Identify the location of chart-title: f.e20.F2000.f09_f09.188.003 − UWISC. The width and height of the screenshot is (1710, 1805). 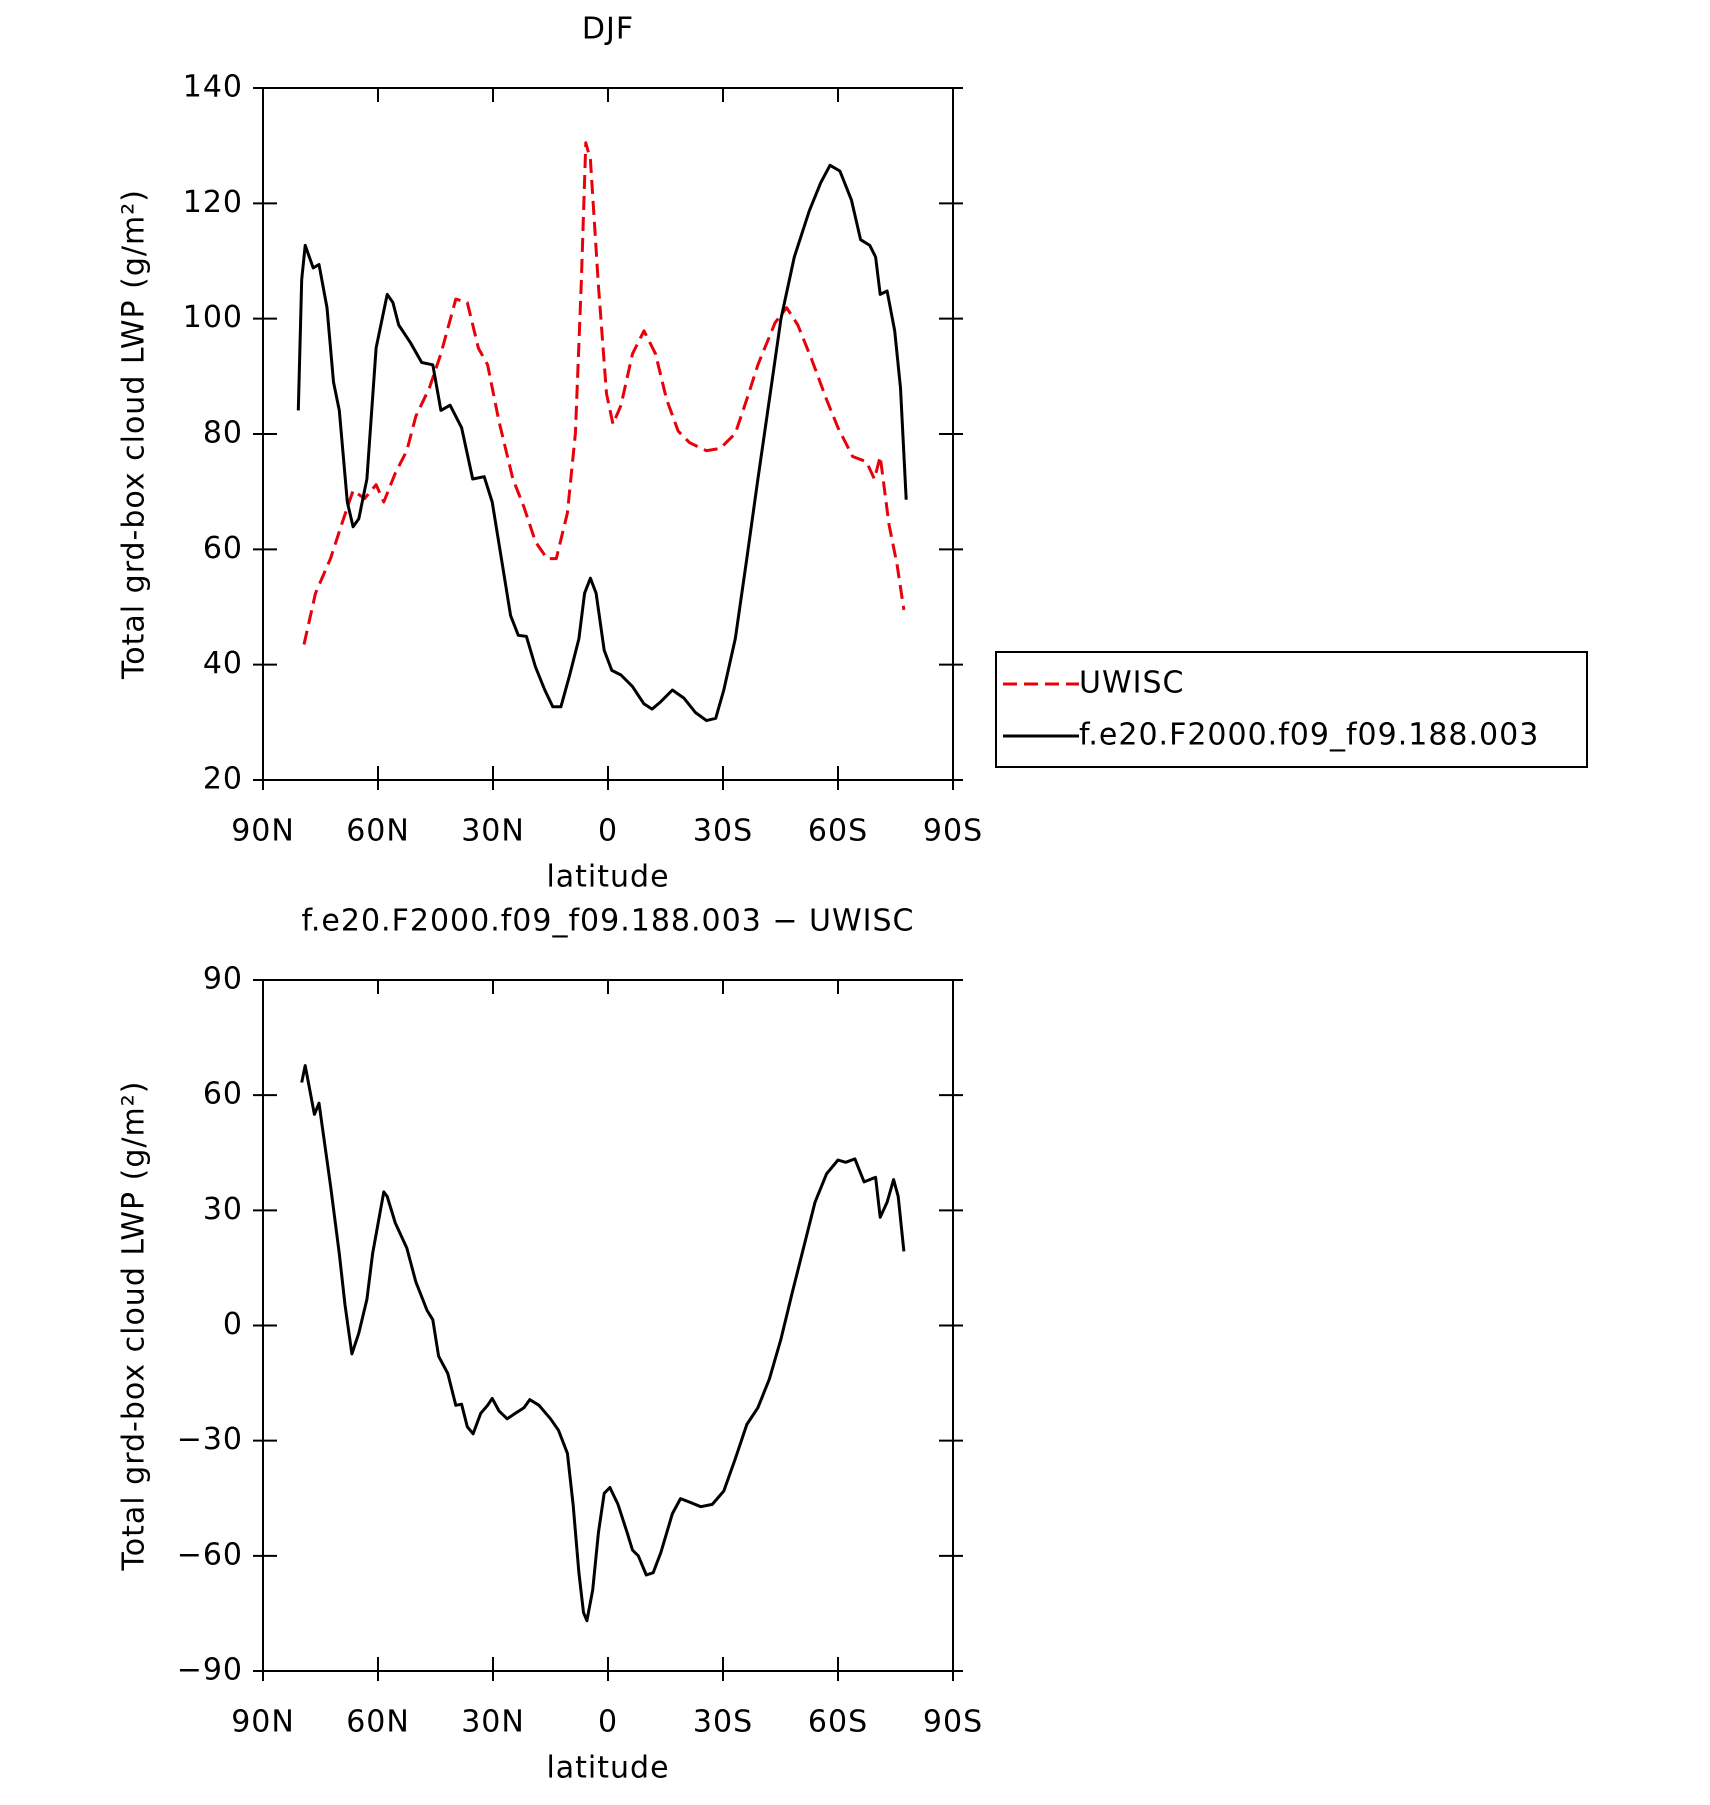
(608, 921).